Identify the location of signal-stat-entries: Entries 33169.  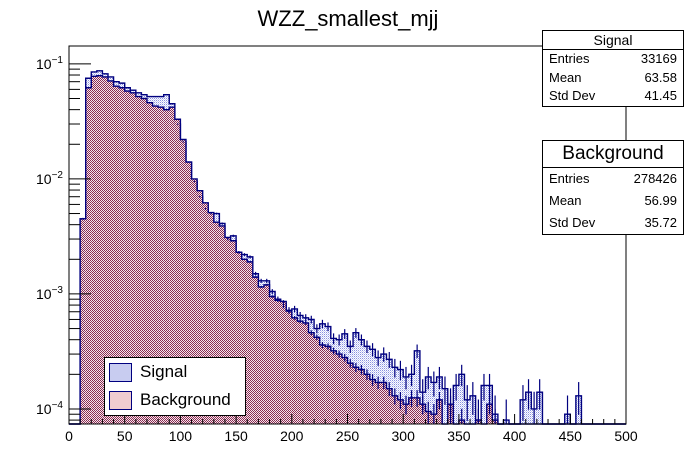
(613, 59).